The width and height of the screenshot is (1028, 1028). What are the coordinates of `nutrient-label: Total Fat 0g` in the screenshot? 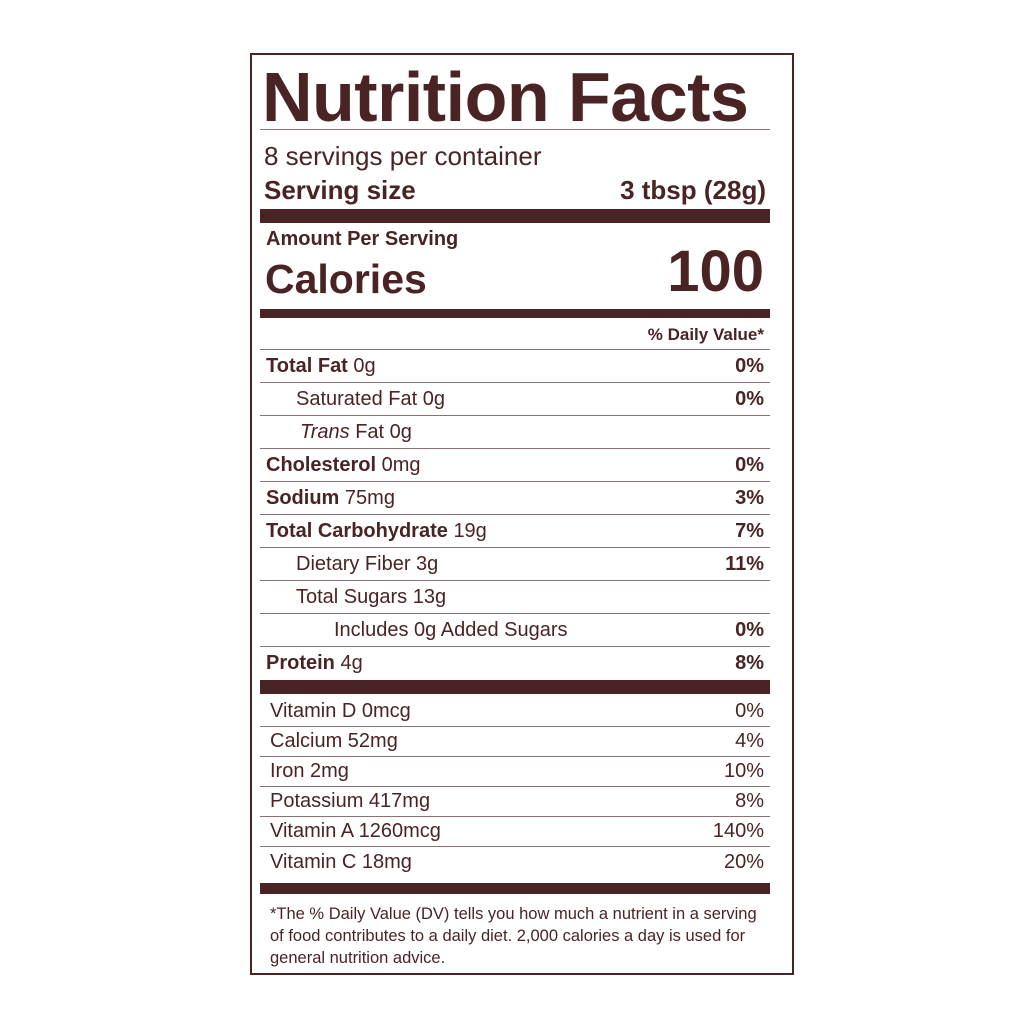 It's located at (318, 366).